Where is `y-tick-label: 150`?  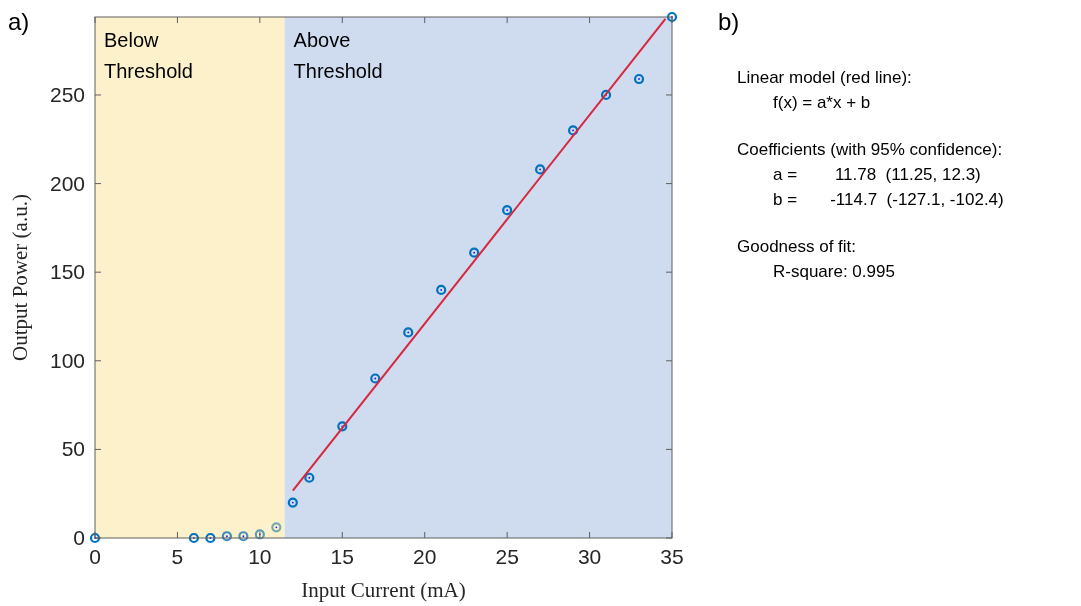
y-tick-label: 150 is located at coordinates (67, 272).